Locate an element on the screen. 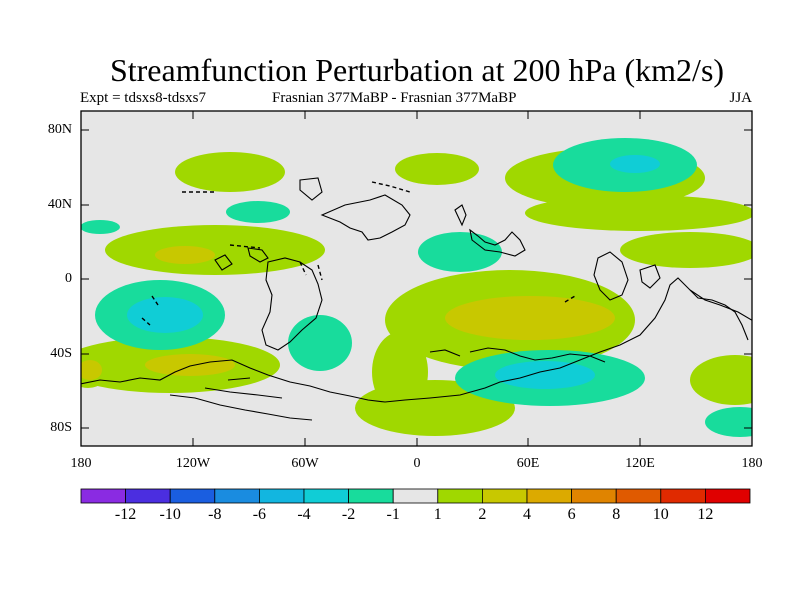 This screenshot has height=600, width=800. colorbar-label: -8 is located at coordinates (215, 514).